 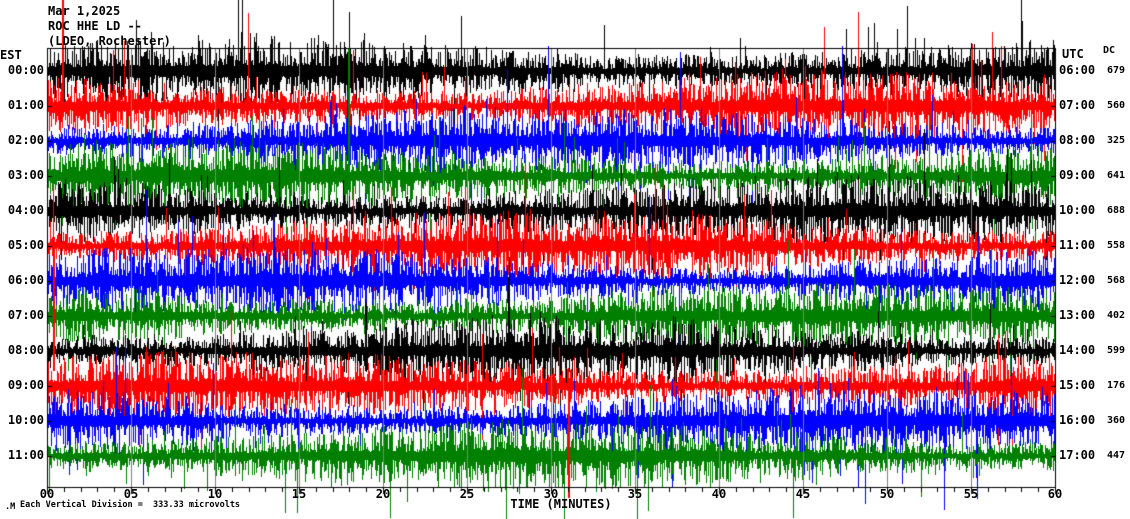 What do you see at coordinates (84, 11) in the screenshot?
I see `plot-date: Mar 1,2025` at bounding box center [84, 11].